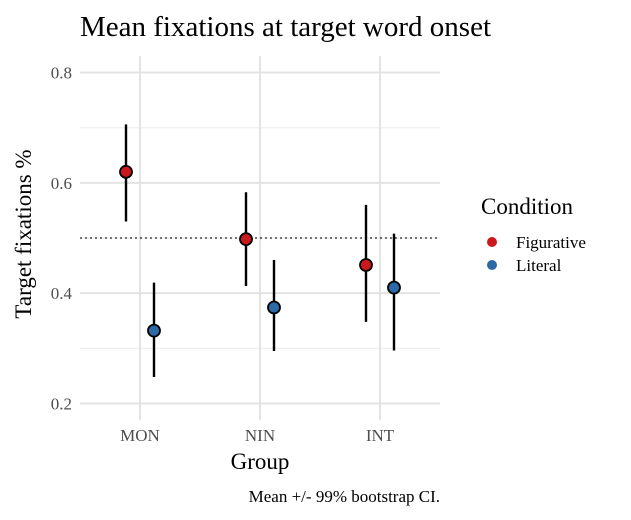  Describe the element at coordinates (285, 27) in the screenshot. I see `chart-title: Mean fixations at target word onset` at that location.